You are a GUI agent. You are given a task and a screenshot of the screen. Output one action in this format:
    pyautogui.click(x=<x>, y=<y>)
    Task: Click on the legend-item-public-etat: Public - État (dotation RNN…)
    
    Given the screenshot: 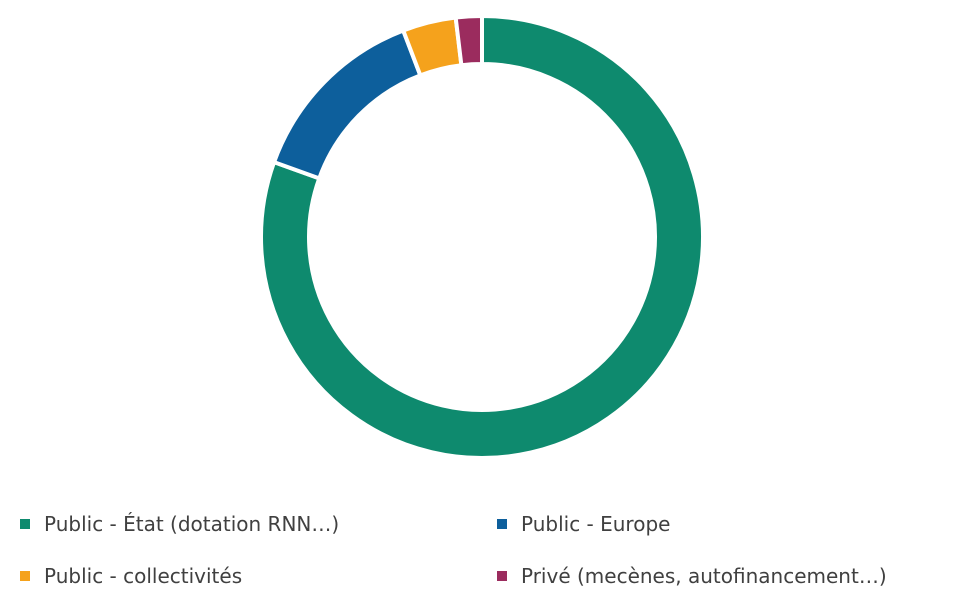 What is the action you would take?
    pyautogui.click(x=179, y=524)
    